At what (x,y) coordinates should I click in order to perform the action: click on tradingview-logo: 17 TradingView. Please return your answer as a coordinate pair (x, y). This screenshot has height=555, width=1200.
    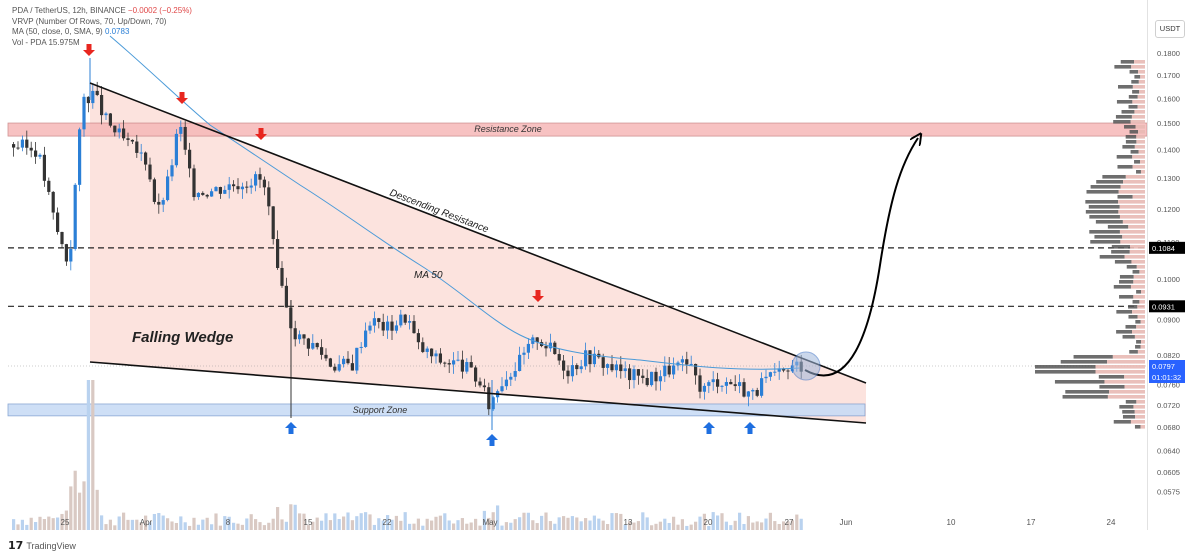
    Looking at the image, I should click on (42, 545).